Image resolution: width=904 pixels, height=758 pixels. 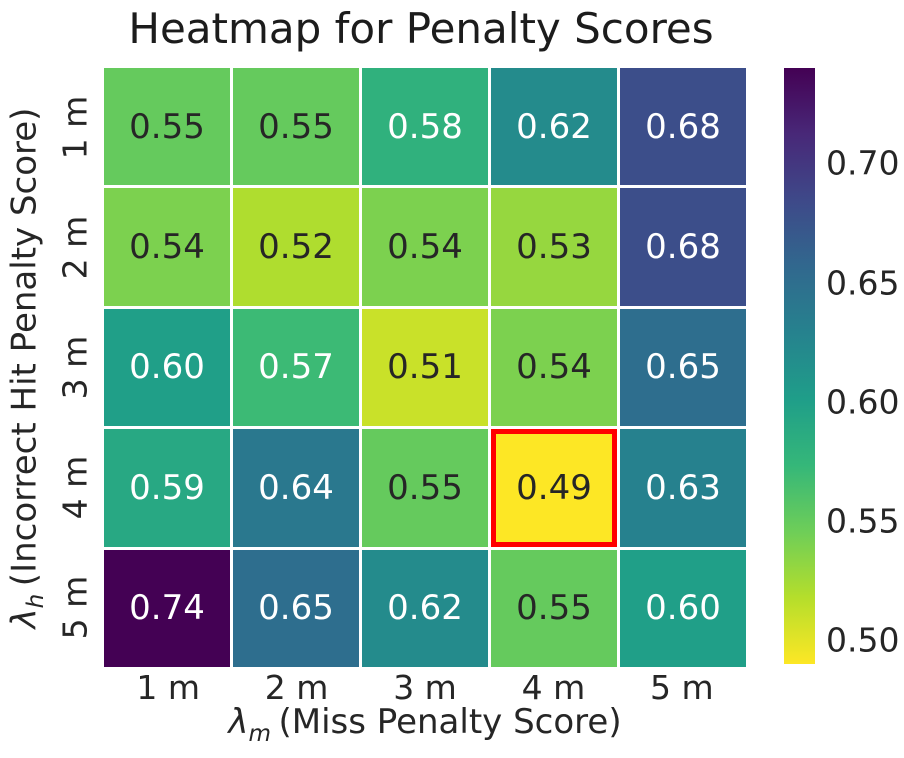 What do you see at coordinates (238, 722) in the screenshot?
I see `lambda-m-symbol: λ` at bounding box center [238, 722].